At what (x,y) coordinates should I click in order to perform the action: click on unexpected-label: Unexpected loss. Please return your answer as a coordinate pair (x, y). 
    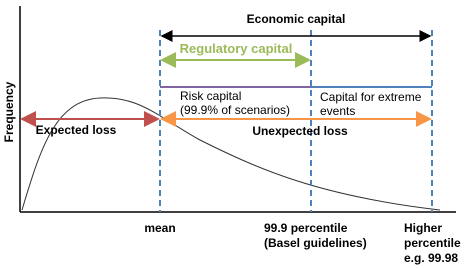
    Looking at the image, I should click on (300, 131).